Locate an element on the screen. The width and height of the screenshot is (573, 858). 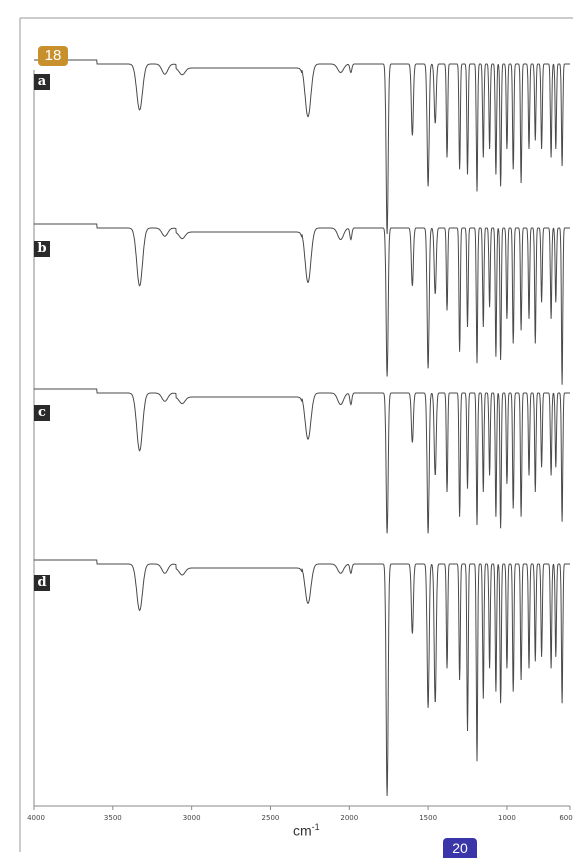
trace-label-b: b is located at coordinates (42, 249).